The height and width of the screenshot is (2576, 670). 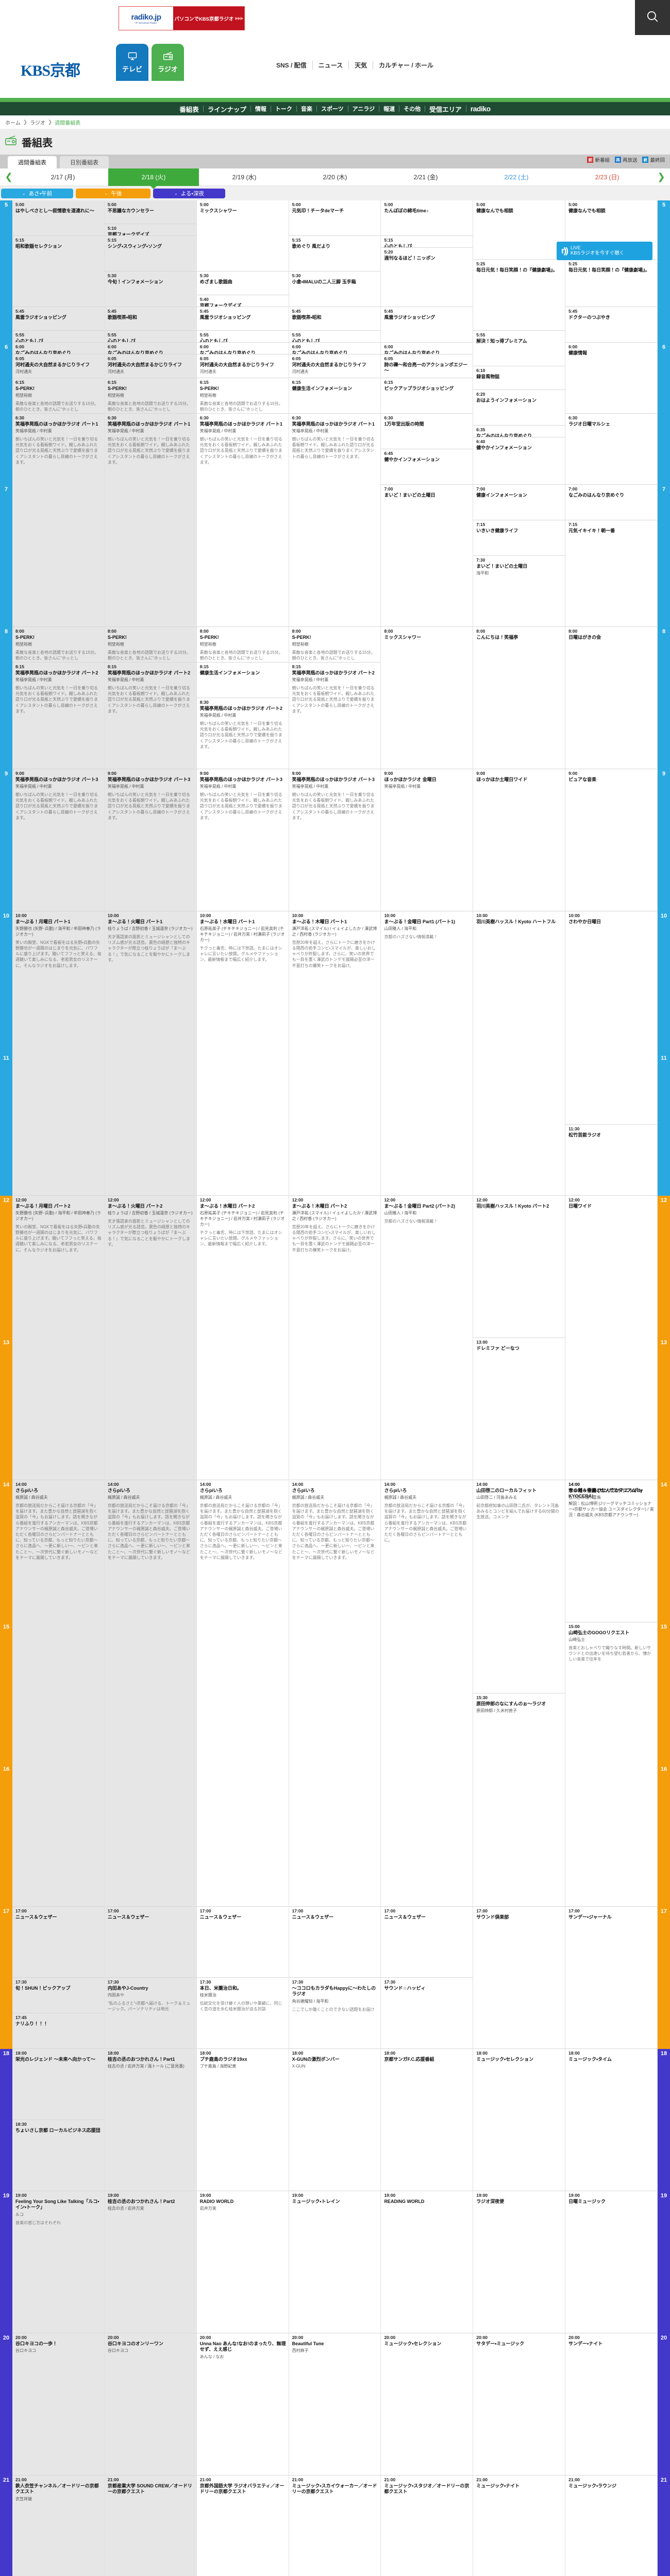 What do you see at coordinates (611, 2526) in the screenshot?
I see `program-cell: 21:00 ミュージック・ラウンジ` at bounding box center [611, 2526].